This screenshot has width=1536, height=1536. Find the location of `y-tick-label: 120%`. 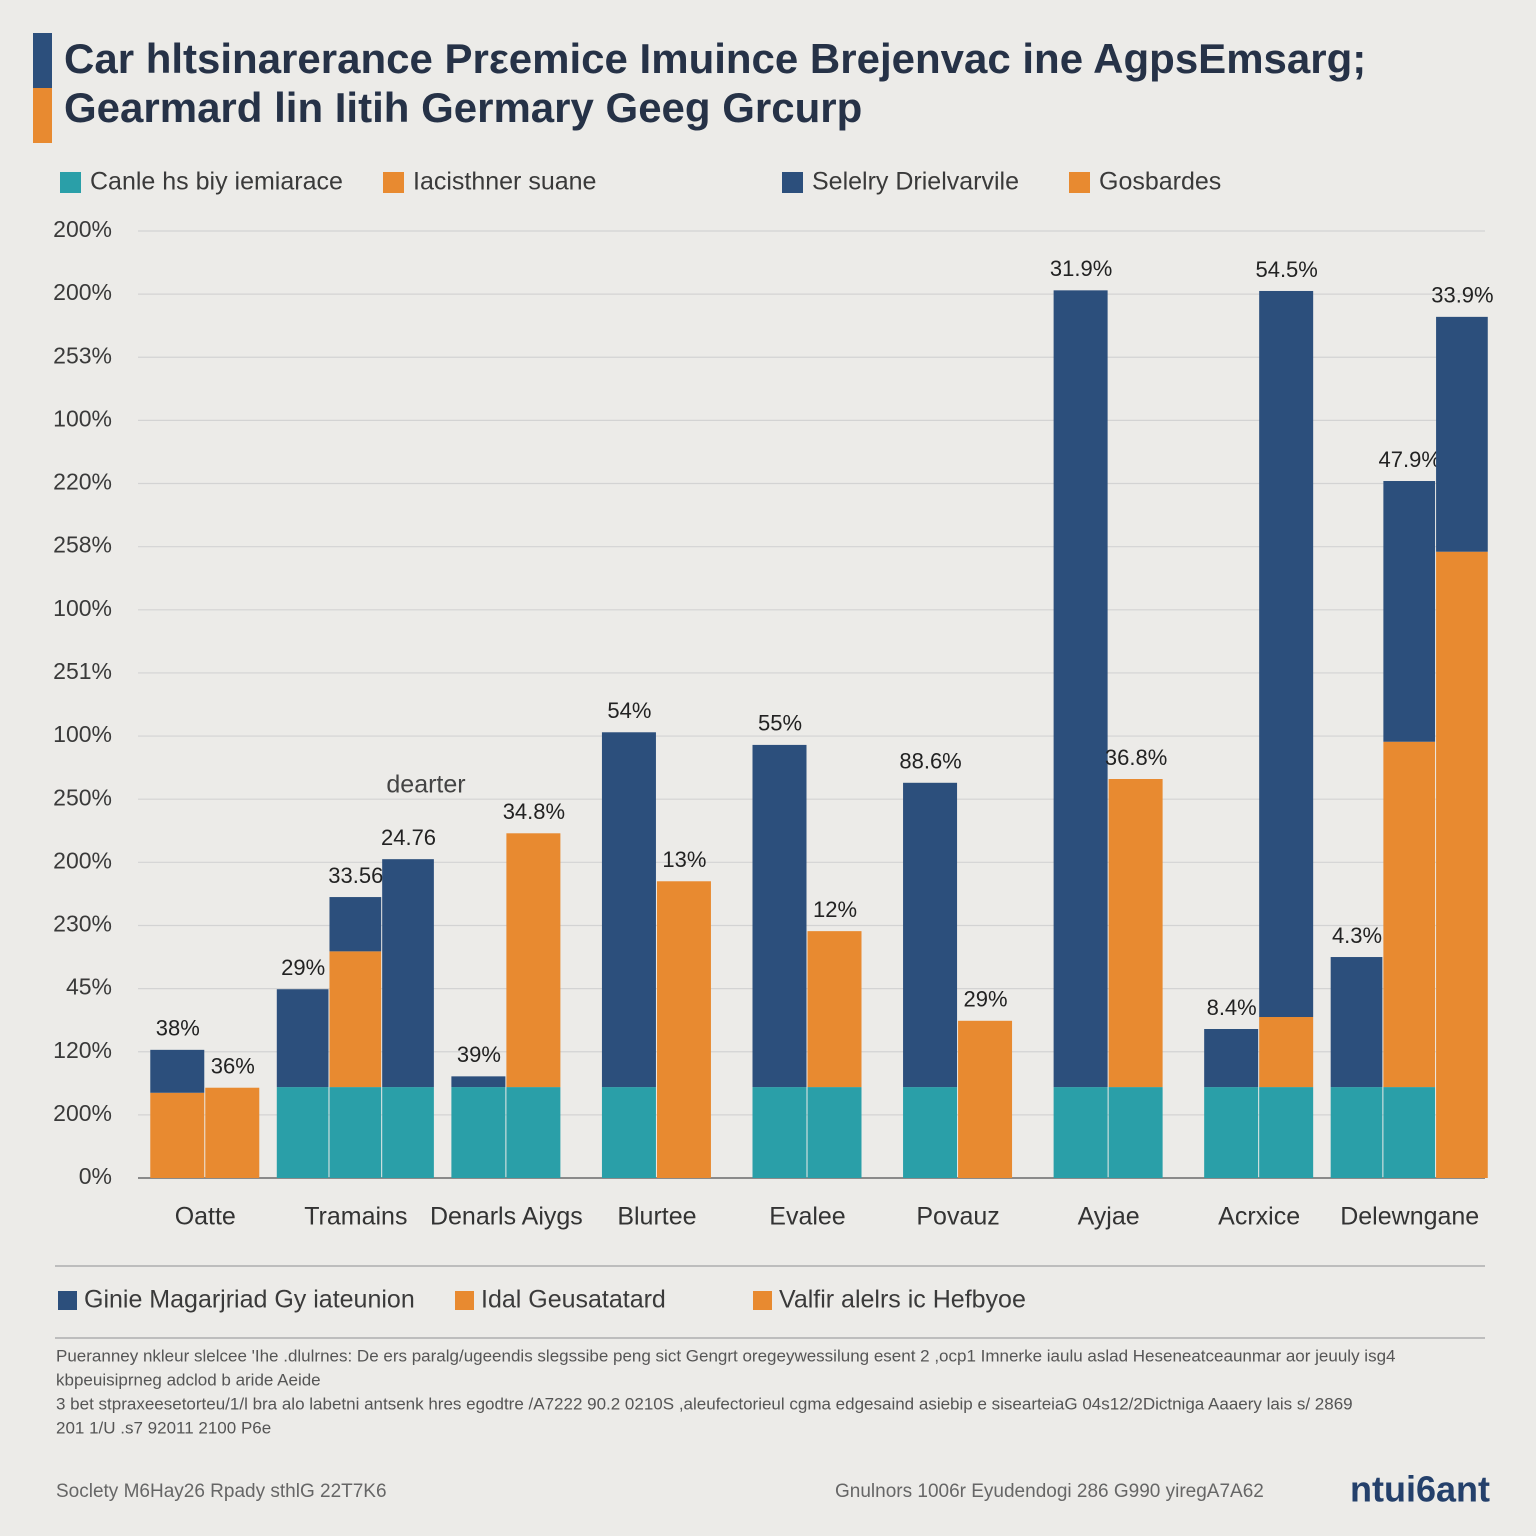

y-tick-label: 120% is located at coordinates (82, 1050).